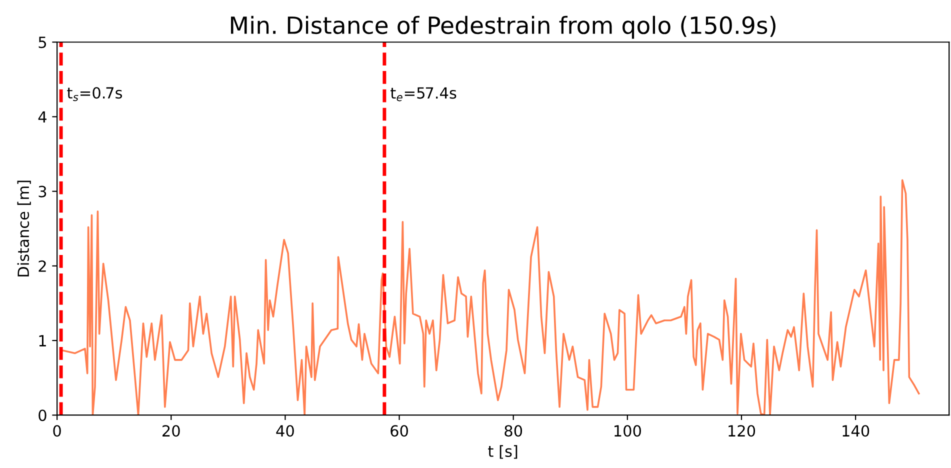 The image size is (951, 468). What do you see at coordinates (42, 192) in the screenshot?
I see `y-tick-label: 3` at bounding box center [42, 192].